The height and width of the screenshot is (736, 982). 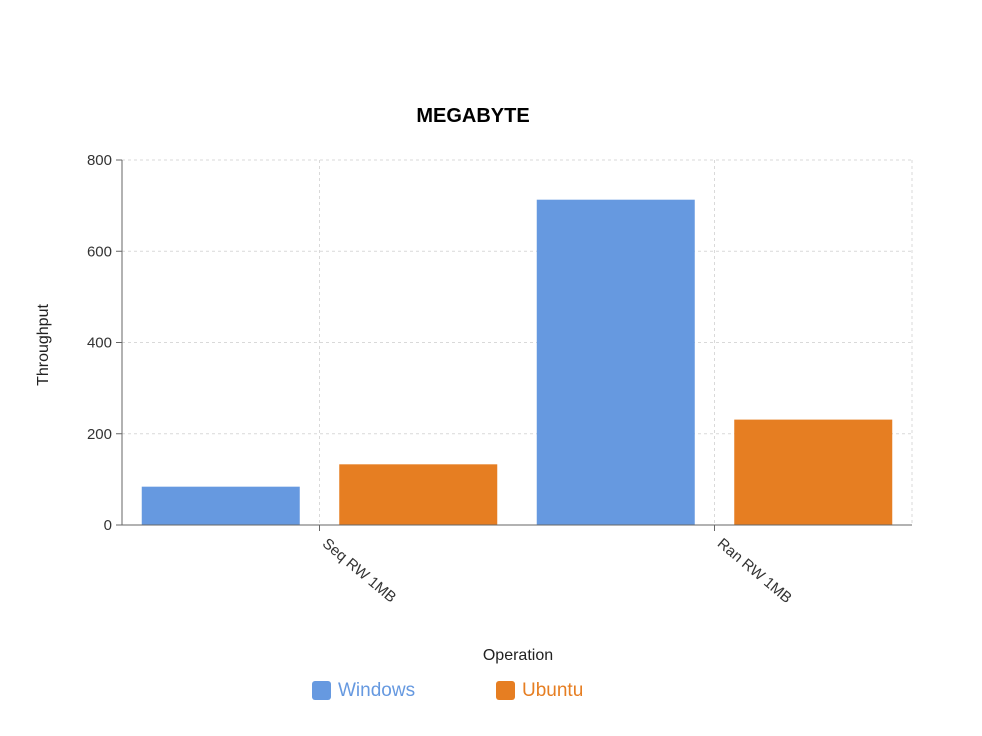 What do you see at coordinates (552, 690) in the screenshot?
I see `legend-label: Ubuntu` at bounding box center [552, 690].